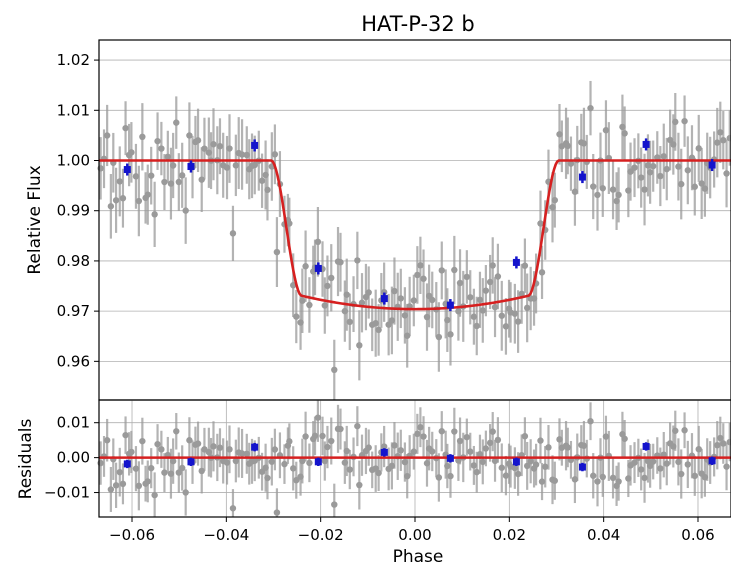 Image resolution: width=731 pixels, height=567 pixels. What do you see at coordinates (73, 110) in the screenshot?
I see `top-y-tick-label: 1.01` at bounding box center [73, 110].